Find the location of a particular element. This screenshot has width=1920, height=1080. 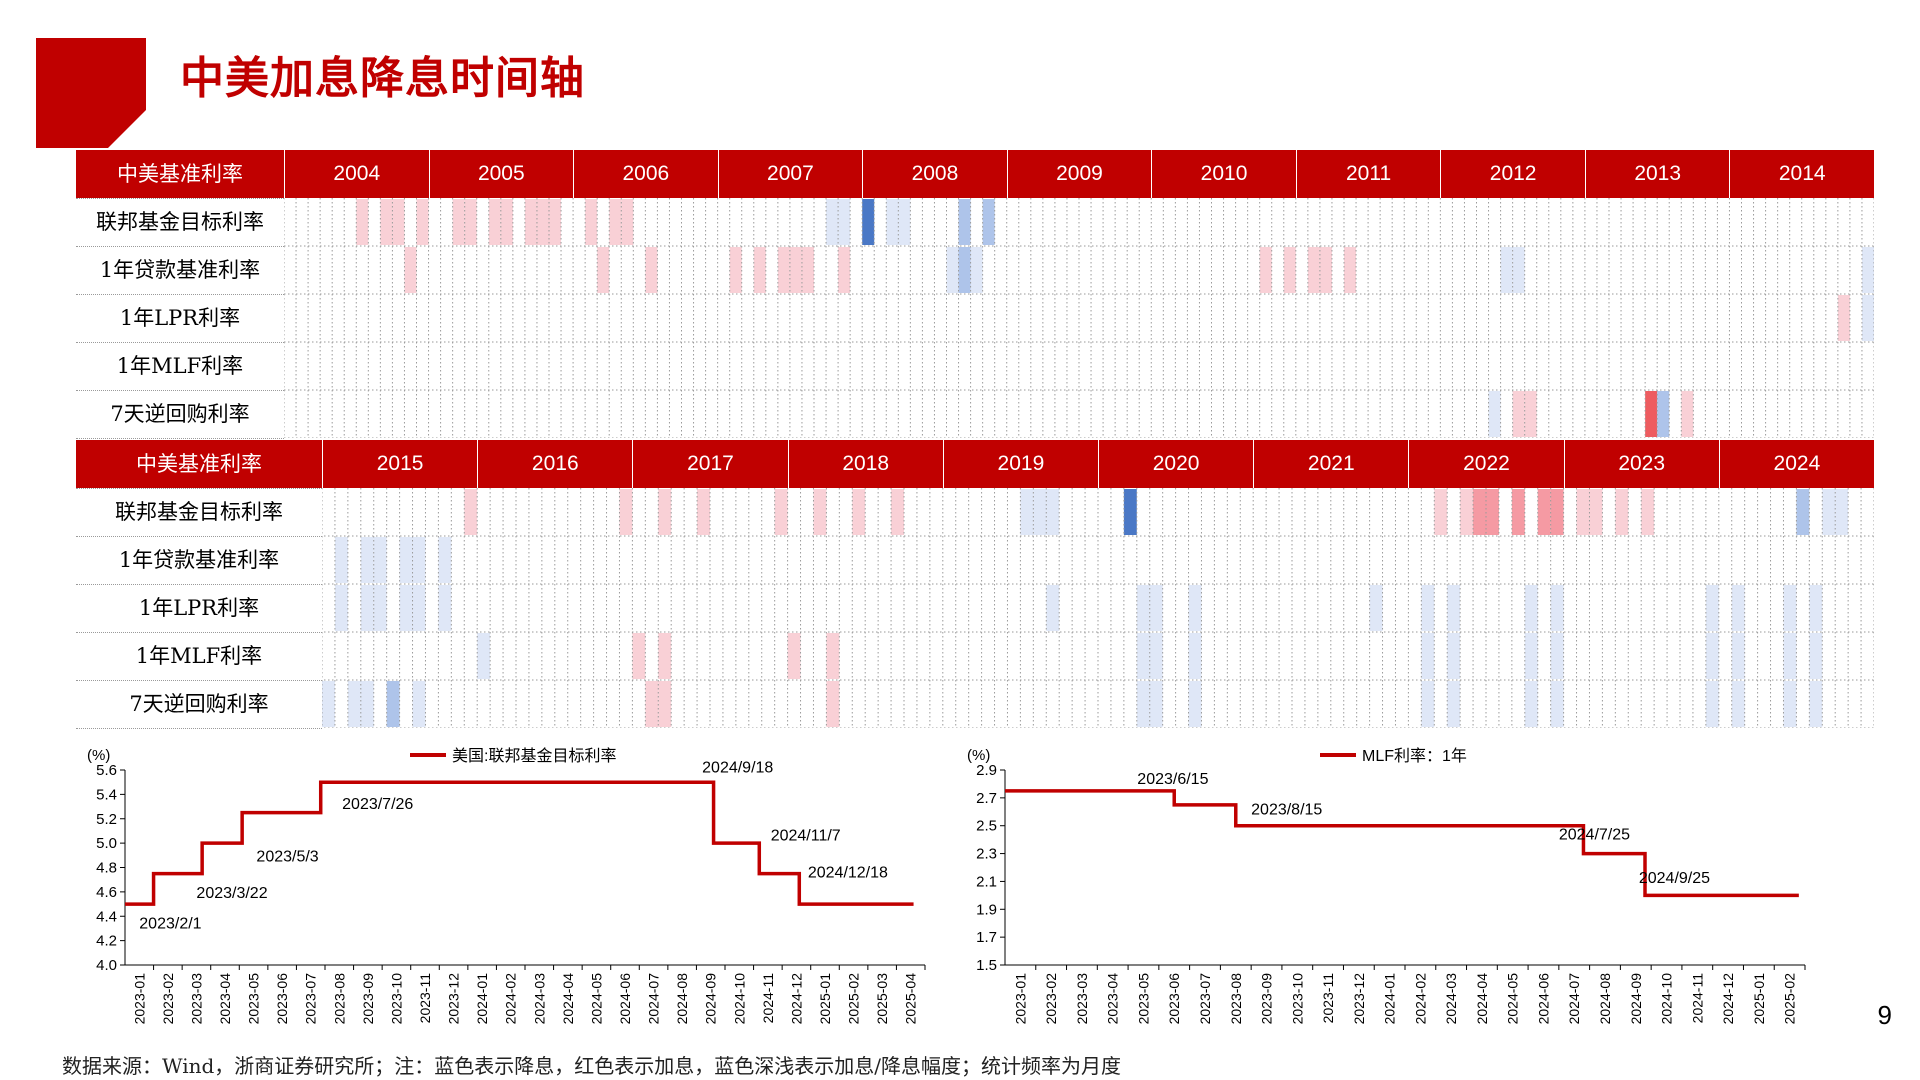

year-header: 2016 is located at coordinates (554, 464).